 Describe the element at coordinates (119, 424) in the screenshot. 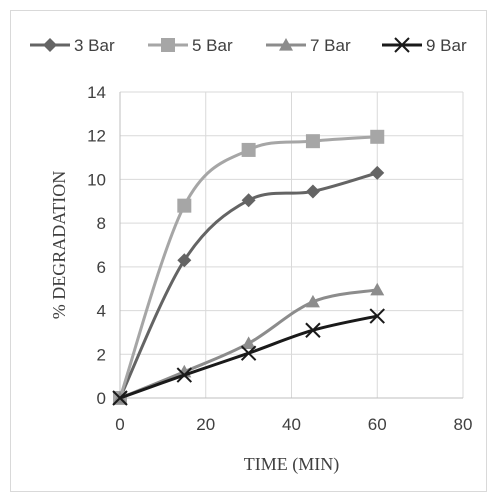

I see `x-tick-label: 0` at that location.